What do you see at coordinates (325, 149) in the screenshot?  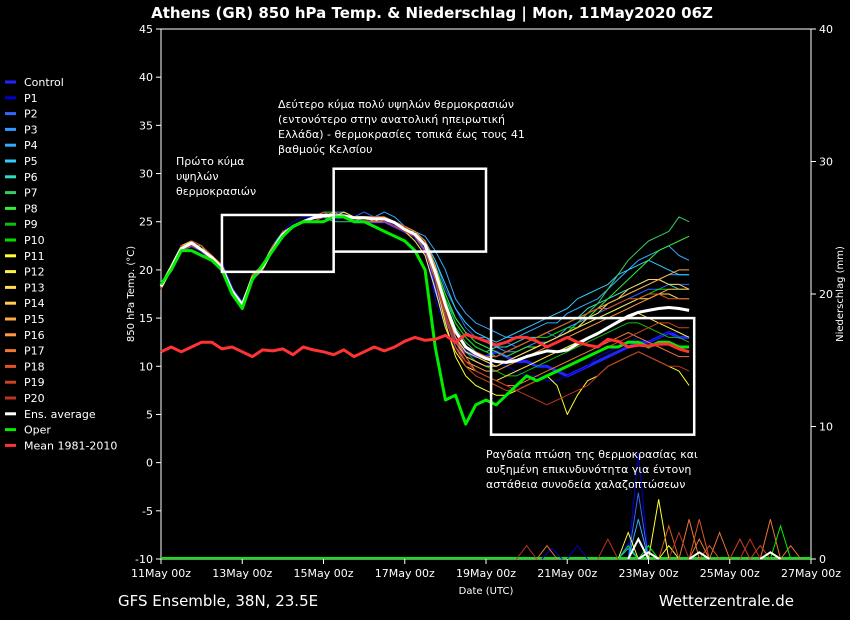 I see `annotation-2-line: βαθμούς Κελσίου` at bounding box center [325, 149].